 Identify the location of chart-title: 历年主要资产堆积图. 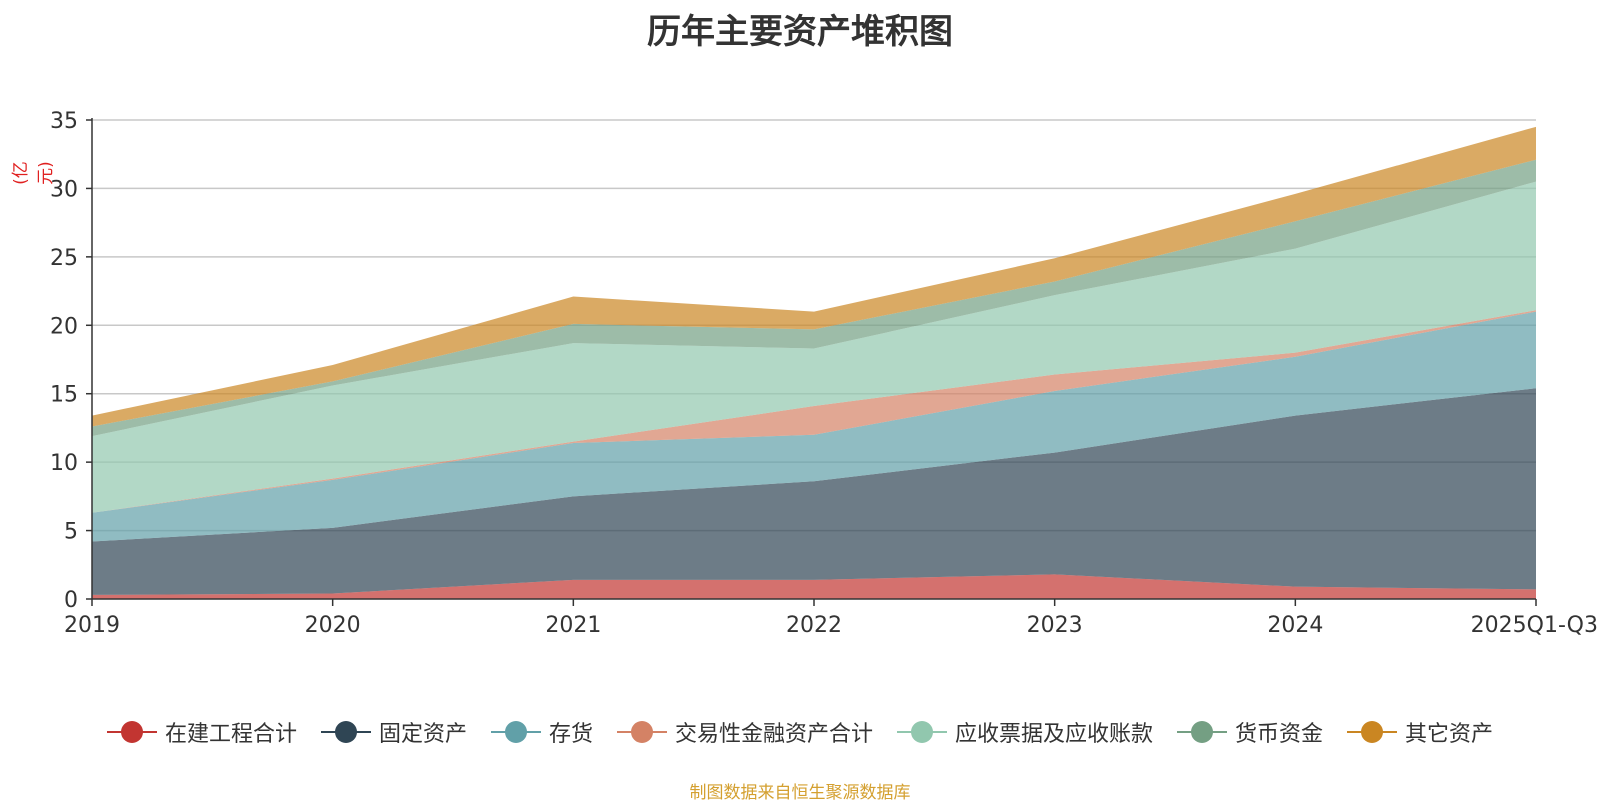
(800, 32).